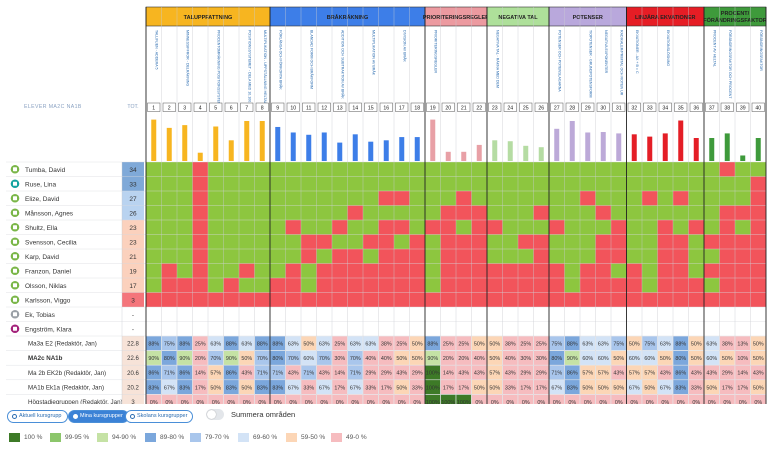 The image size is (770, 474). What do you see at coordinates (215, 414) in the screenshot?
I see `summarize-areas-toggle` at bounding box center [215, 414].